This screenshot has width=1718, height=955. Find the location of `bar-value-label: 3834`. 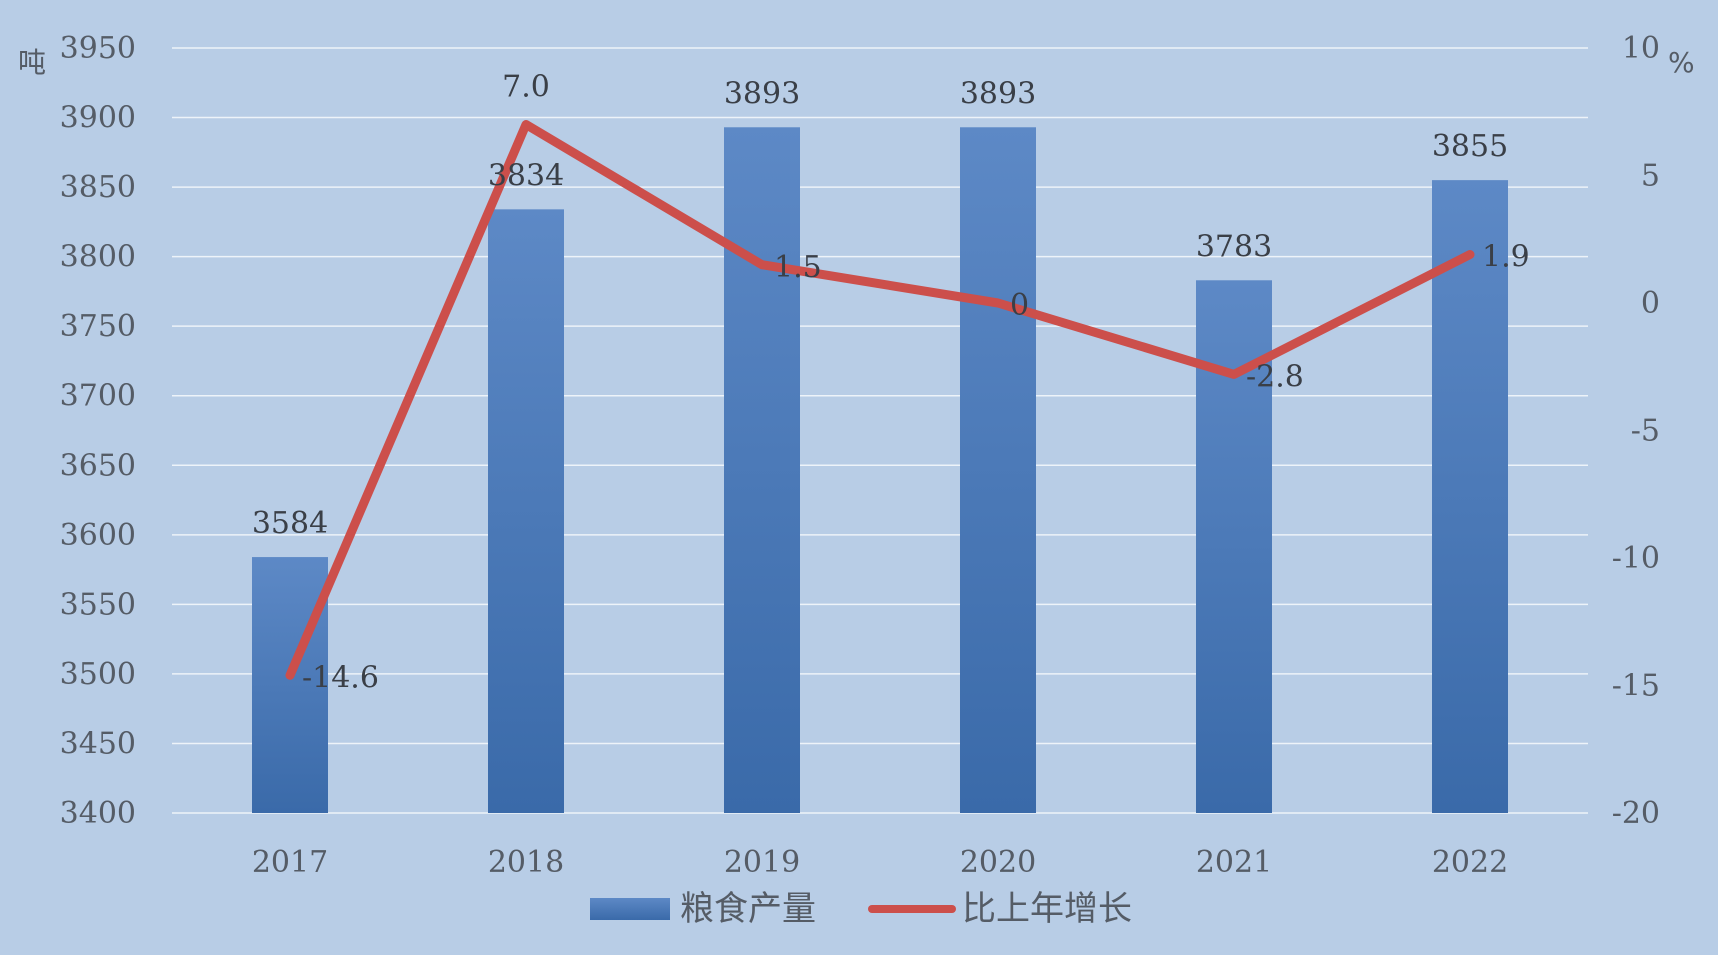

bar-value-label: 3834 is located at coordinates (526, 175).